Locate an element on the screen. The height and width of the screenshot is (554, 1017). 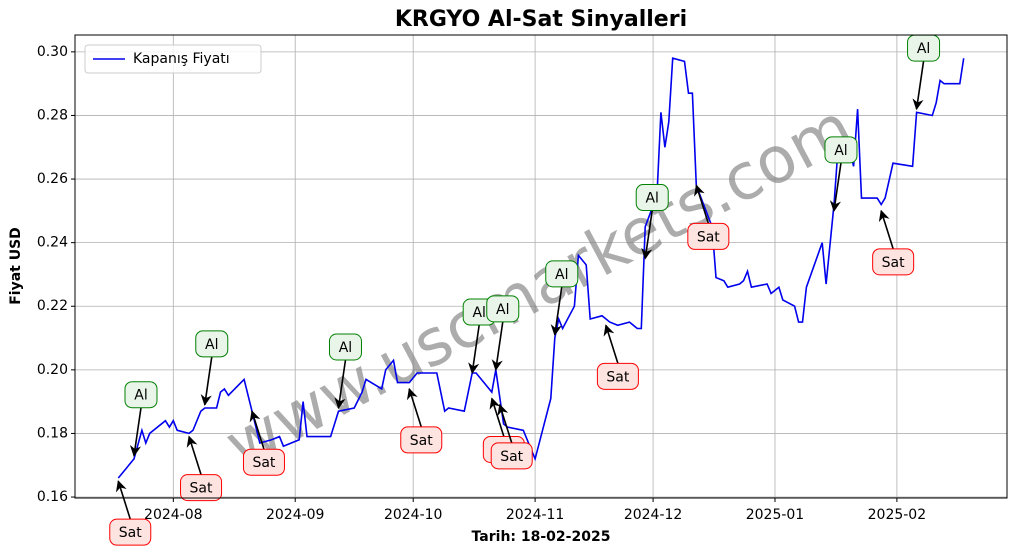
x-tick-label: 2024-12 is located at coordinates (653, 515).